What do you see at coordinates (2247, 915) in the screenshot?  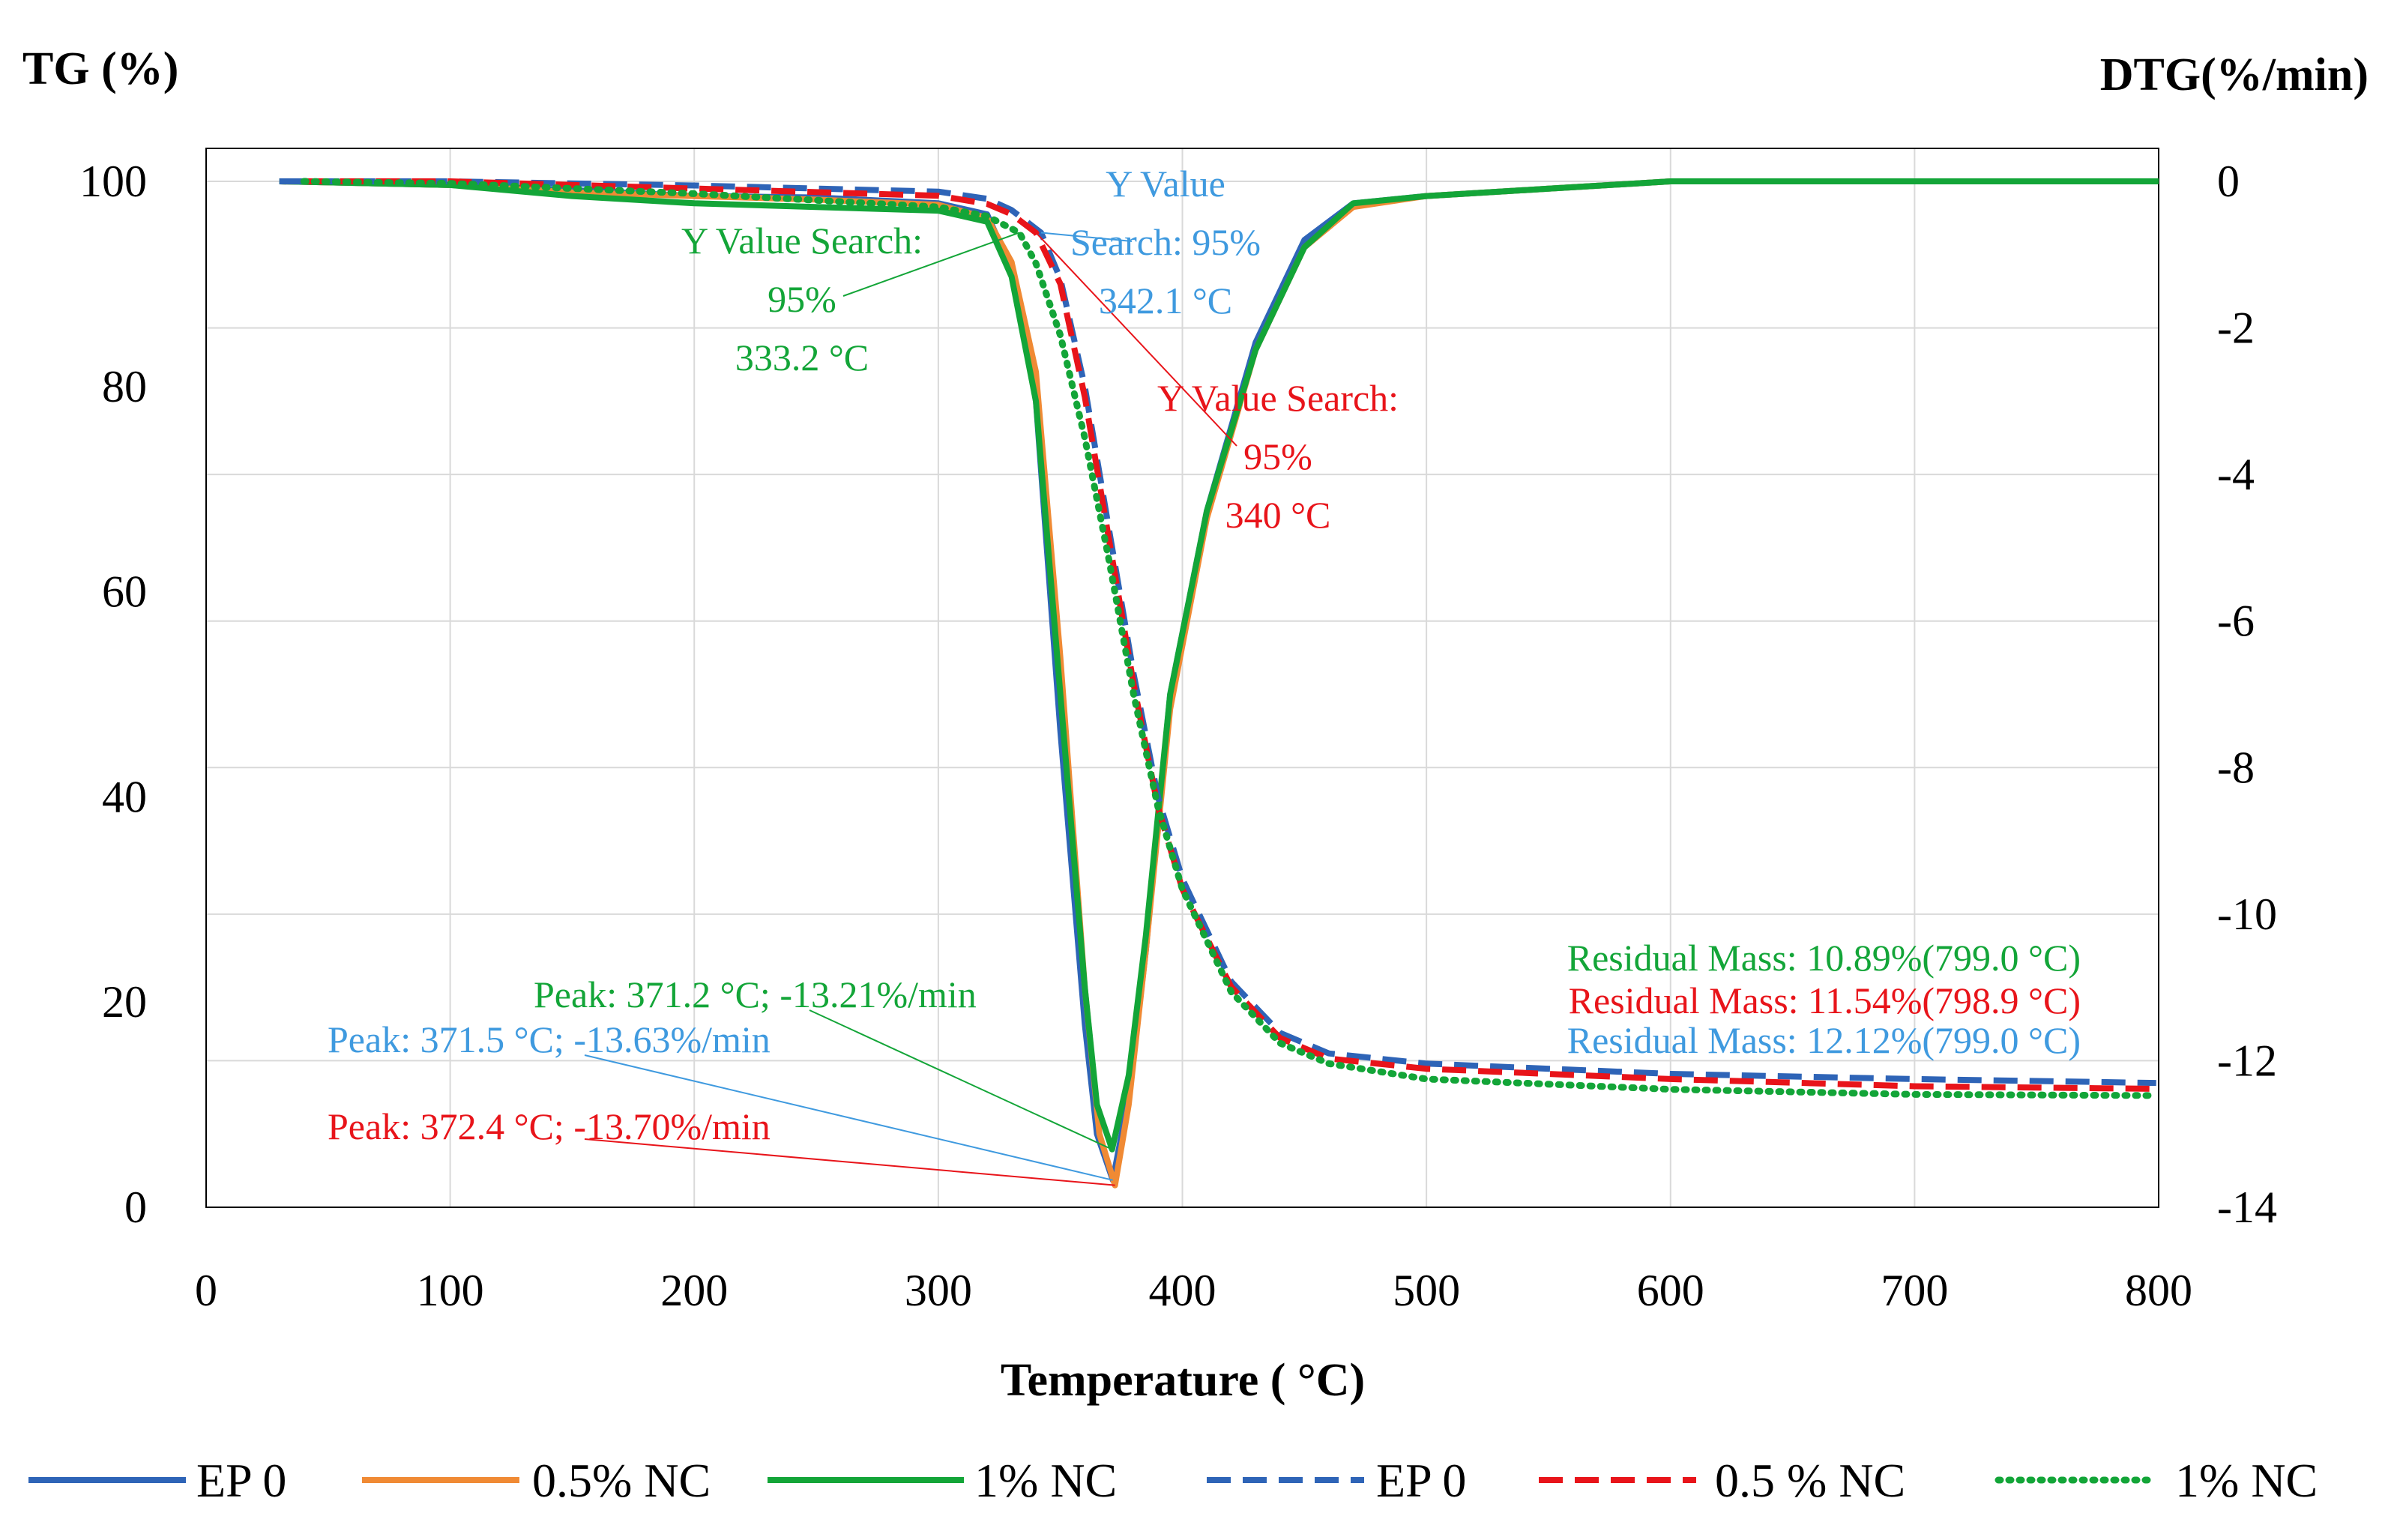 I see `y-right-tick-label: -10` at bounding box center [2247, 915].